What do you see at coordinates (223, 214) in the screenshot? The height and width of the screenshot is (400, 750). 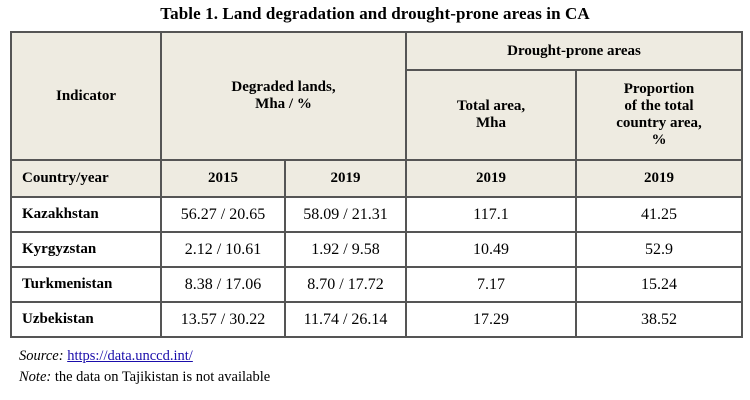 I see `degraded-2015-cell: 56.27 / 20.65` at bounding box center [223, 214].